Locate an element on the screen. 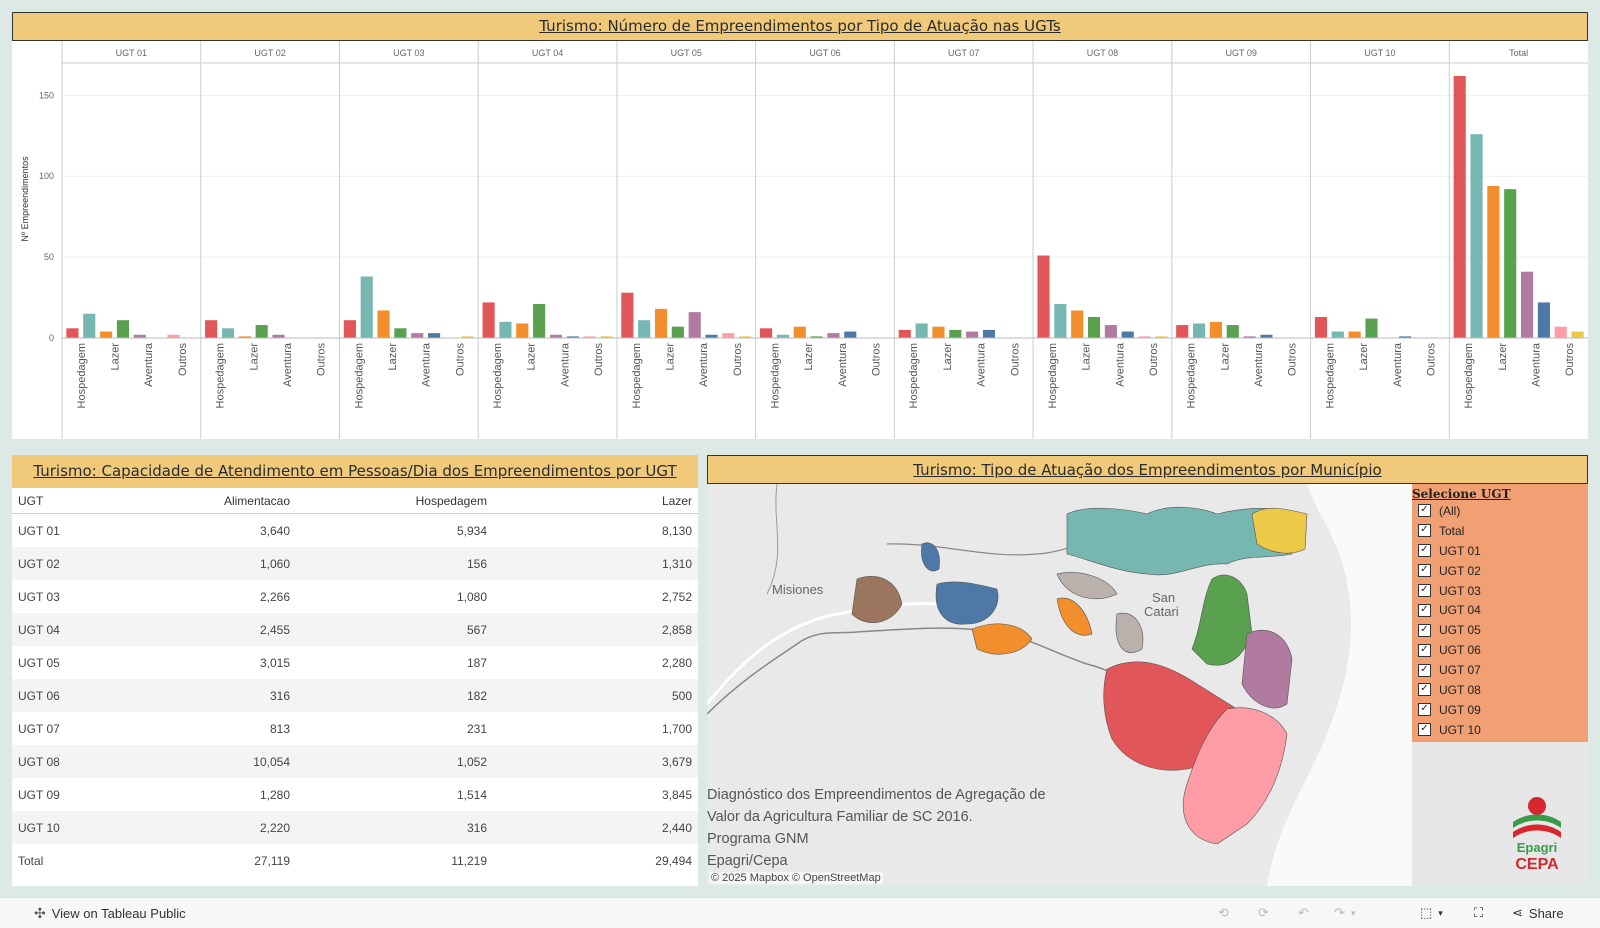 The image size is (1600, 928). table-row: UGT 03 2,266 1,080 2,752 is located at coordinates (355, 596).